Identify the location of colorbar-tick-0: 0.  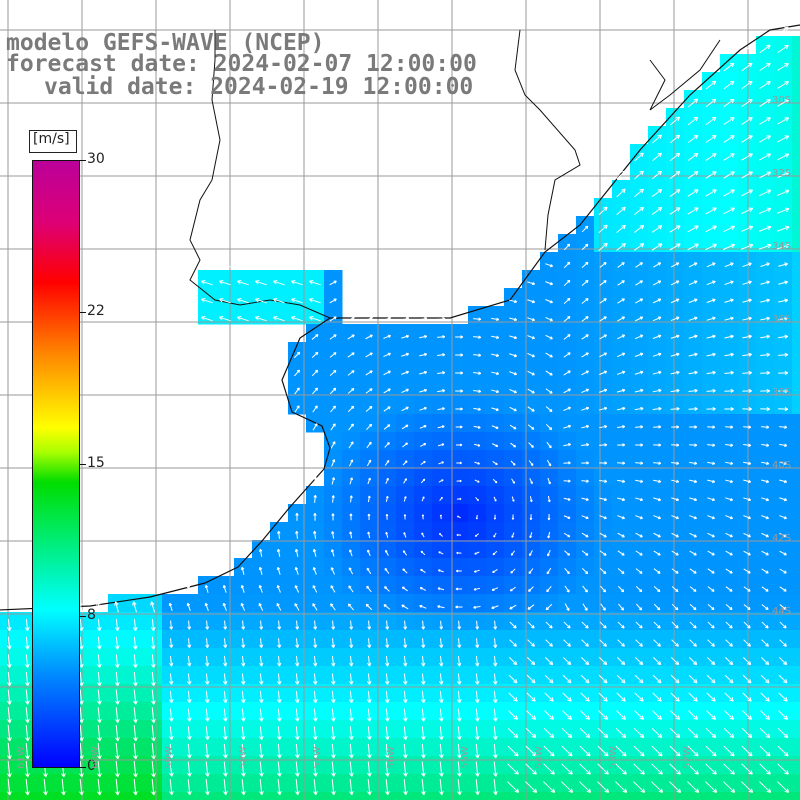
(91, 766).